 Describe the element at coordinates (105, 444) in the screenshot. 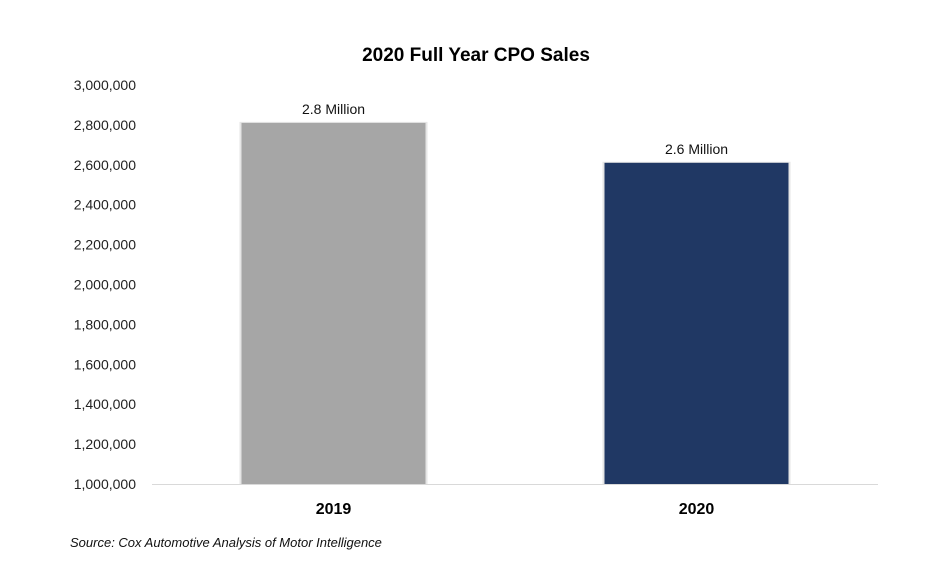

I see `y-tick-label: 1,200,000` at that location.